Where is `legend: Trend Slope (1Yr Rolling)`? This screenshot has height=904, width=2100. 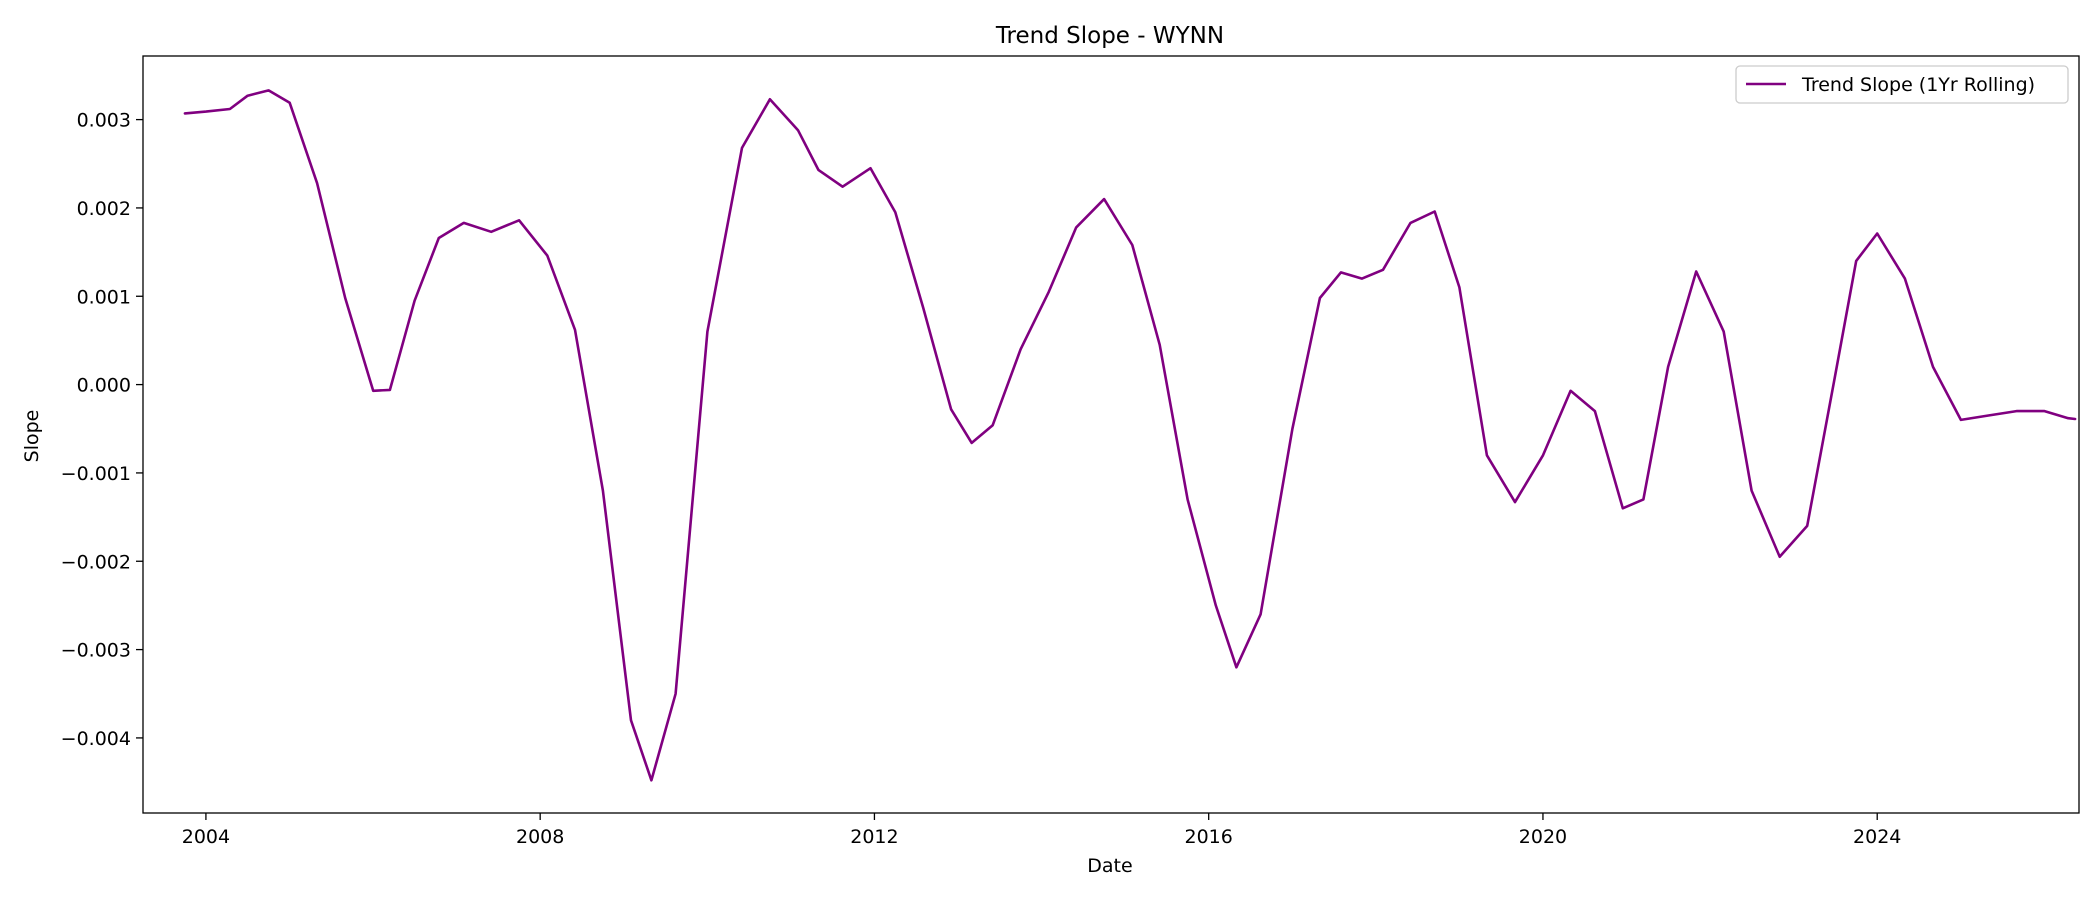
legend: Trend Slope (1Yr Rolling) is located at coordinates (1902, 84).